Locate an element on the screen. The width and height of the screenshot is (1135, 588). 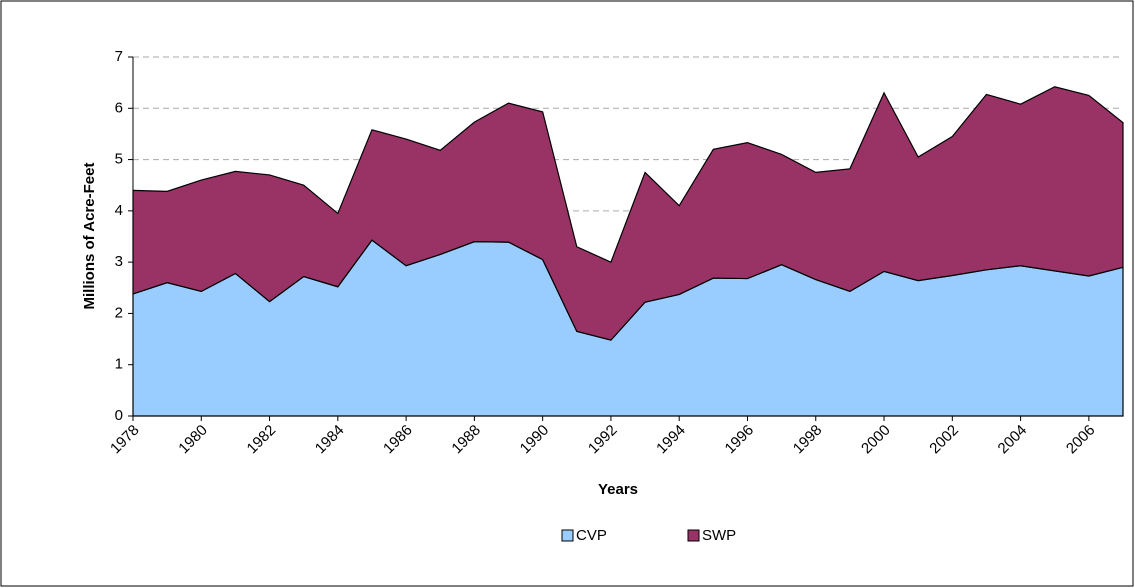
y-tick-label: 6 is located at coordinates (119, 107).